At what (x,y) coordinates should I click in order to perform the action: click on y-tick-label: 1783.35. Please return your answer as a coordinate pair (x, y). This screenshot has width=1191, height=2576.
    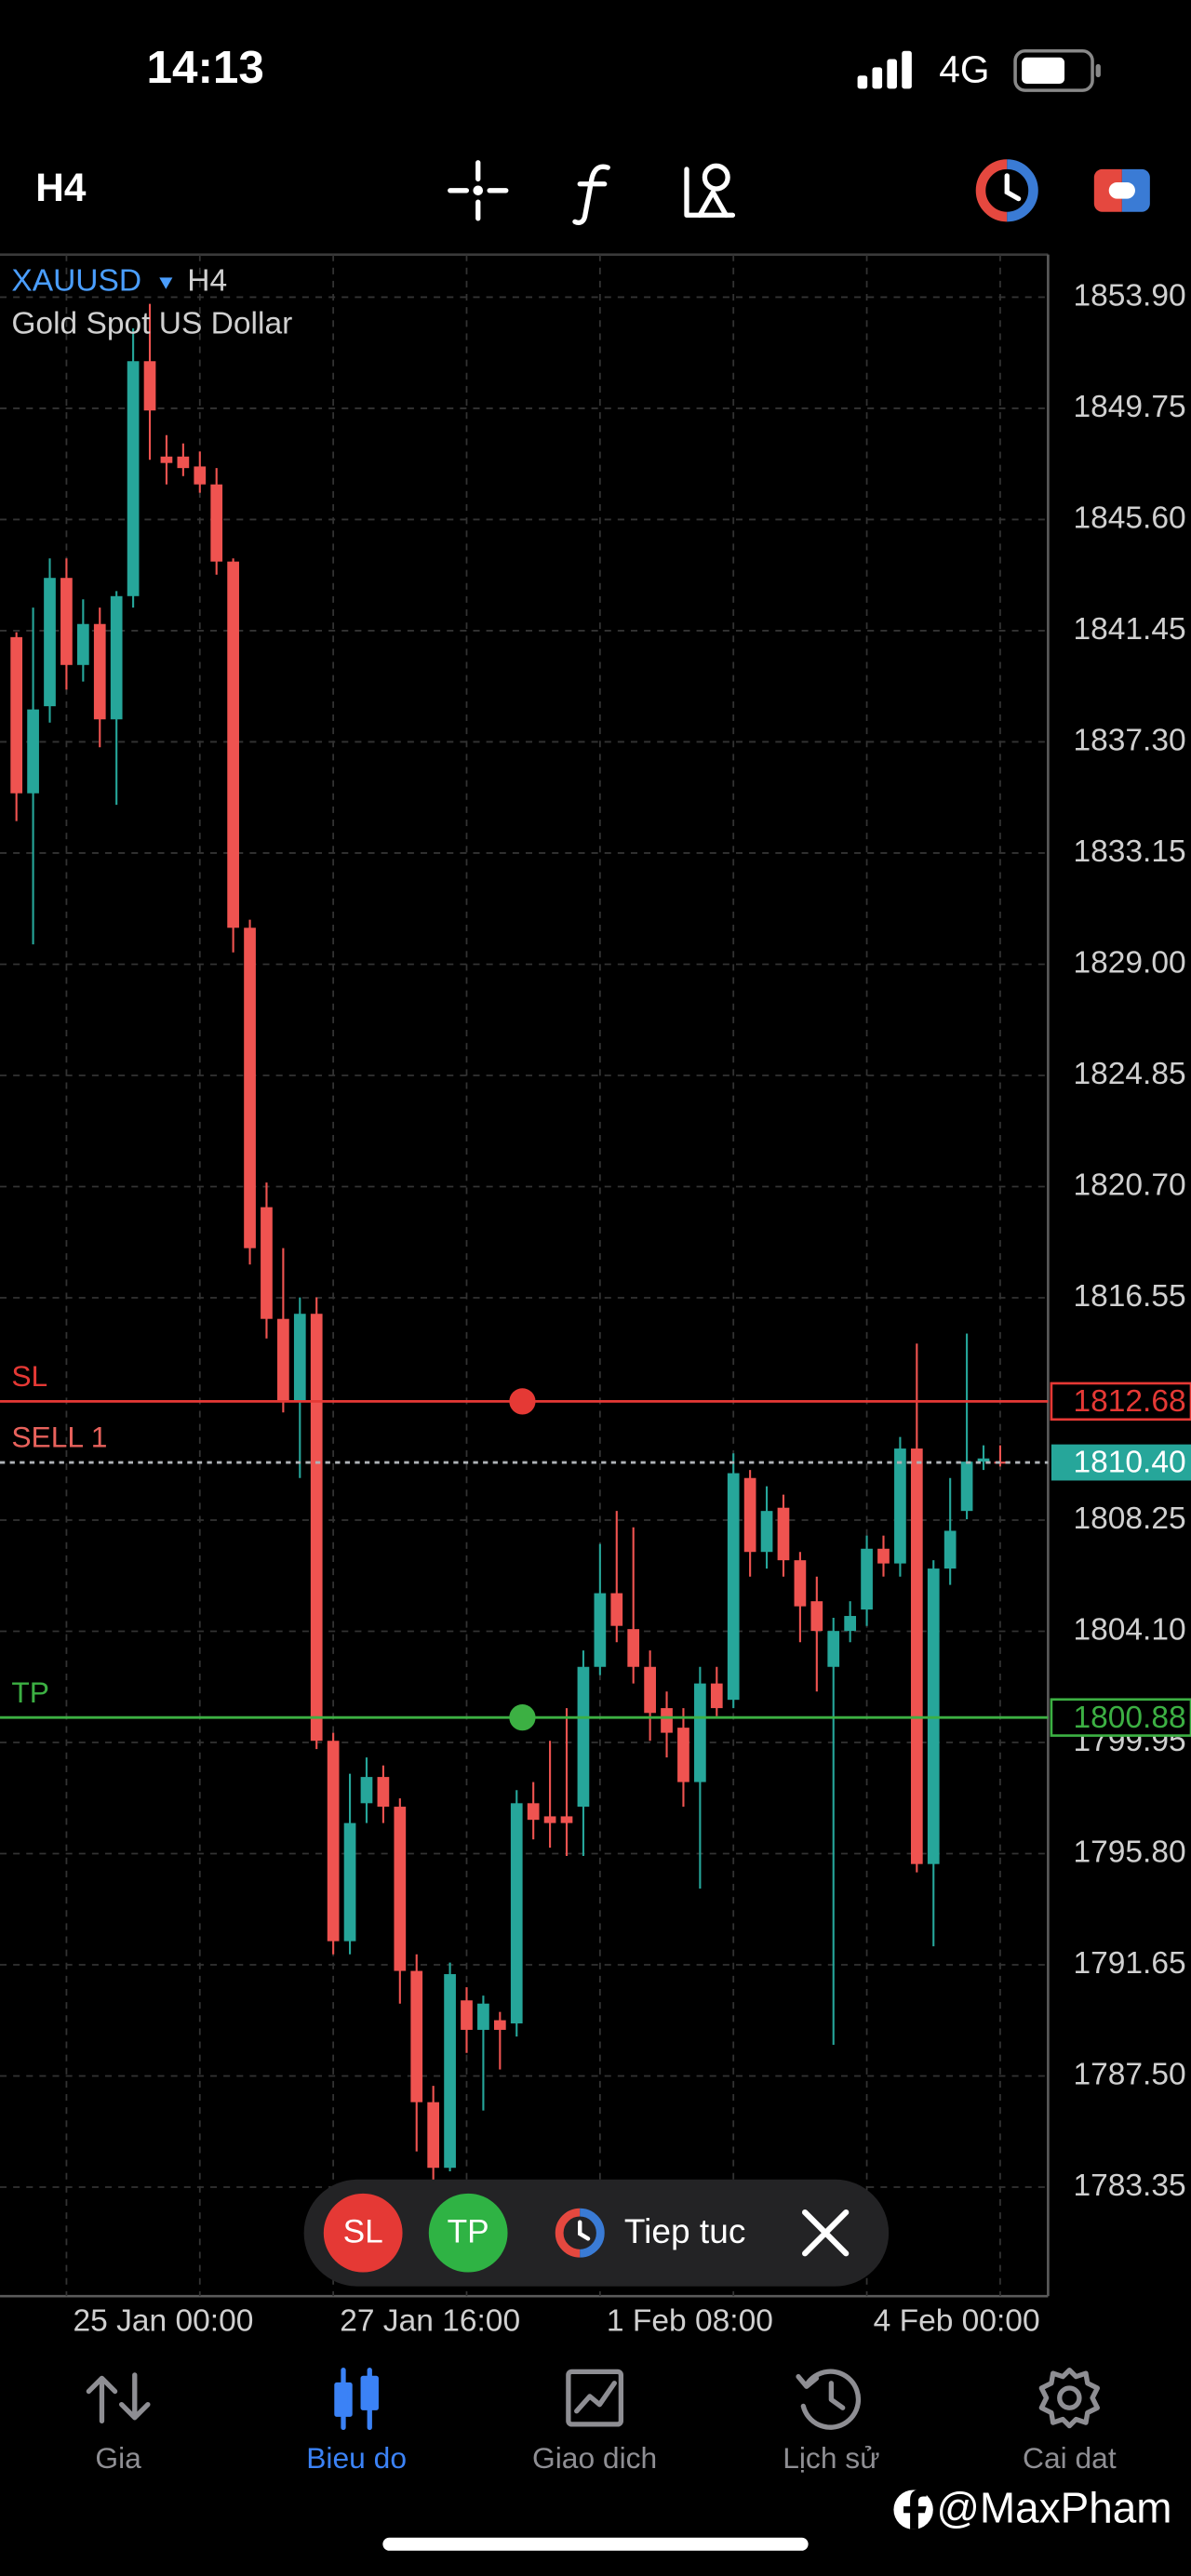
    Looking at the image, I should click on (1129, 2186).